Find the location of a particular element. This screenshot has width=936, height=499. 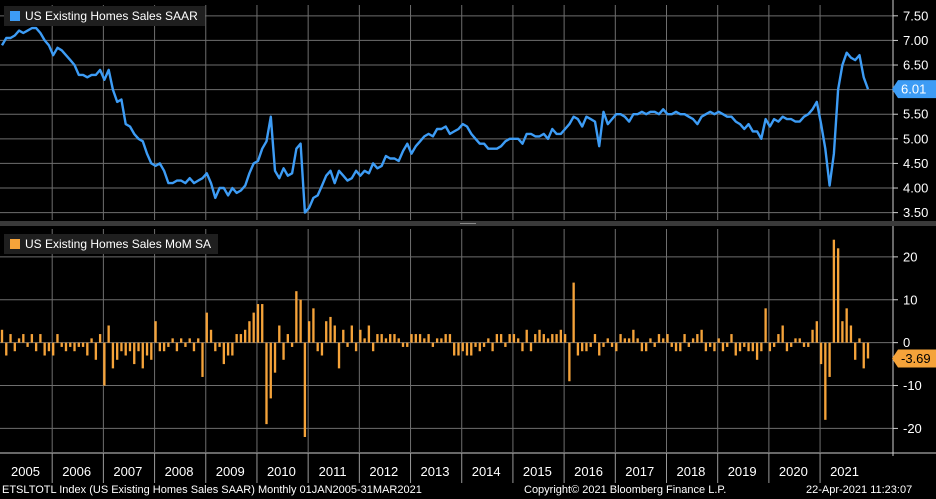

bottom-legend: US Existing Homes Sales MoM SA is located at coordinates (111, 244).